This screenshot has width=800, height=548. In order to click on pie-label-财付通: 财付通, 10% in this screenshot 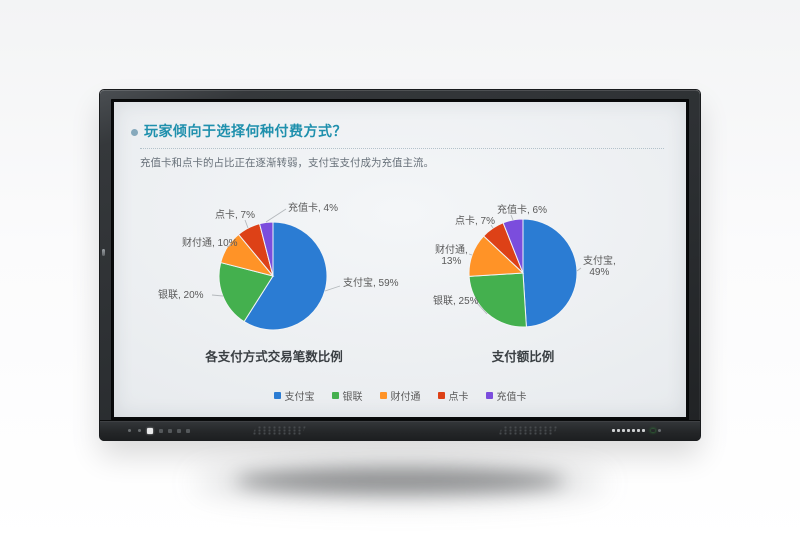, I will do `click(210, 243)`.